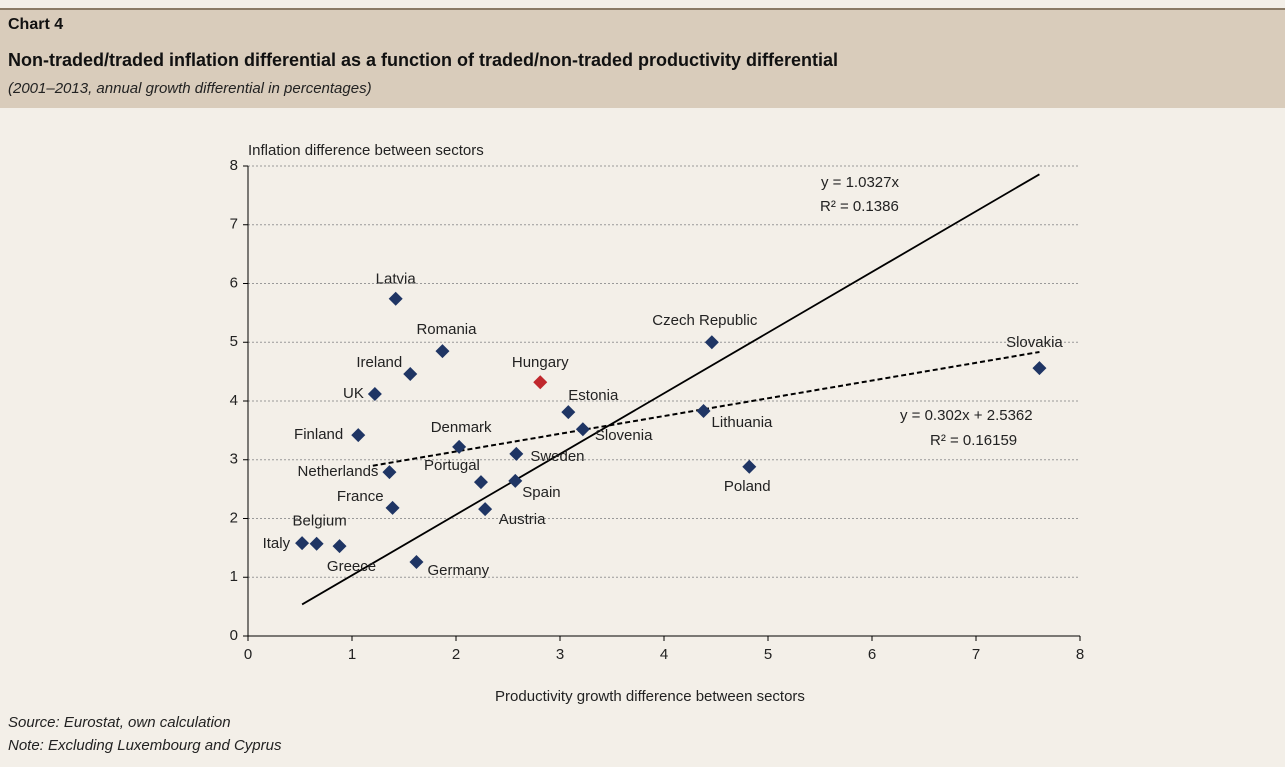  Describe the element at coordinates (353, 393) in the screenshot. I see `point-label: UK` at that location.